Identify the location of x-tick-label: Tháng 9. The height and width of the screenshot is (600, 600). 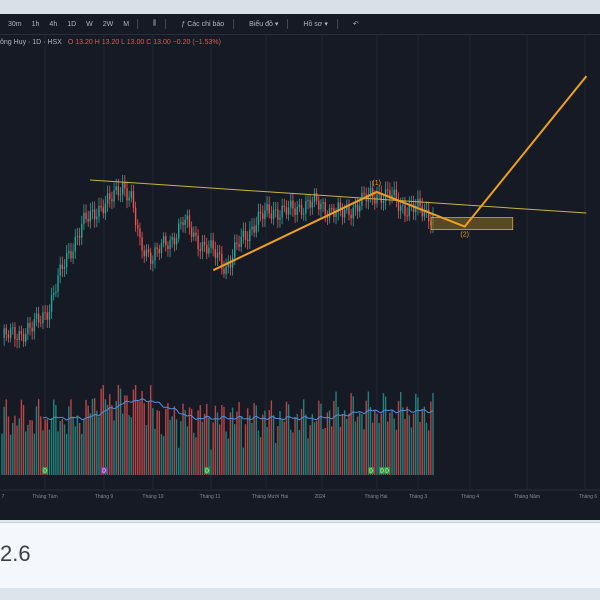
(104, 497).